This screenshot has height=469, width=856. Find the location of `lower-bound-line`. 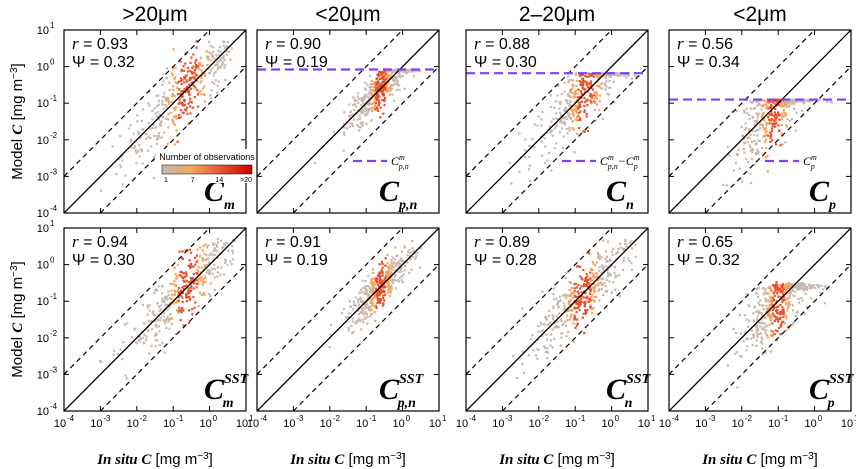

lower-bound-line is located at coordinates (777, 139).